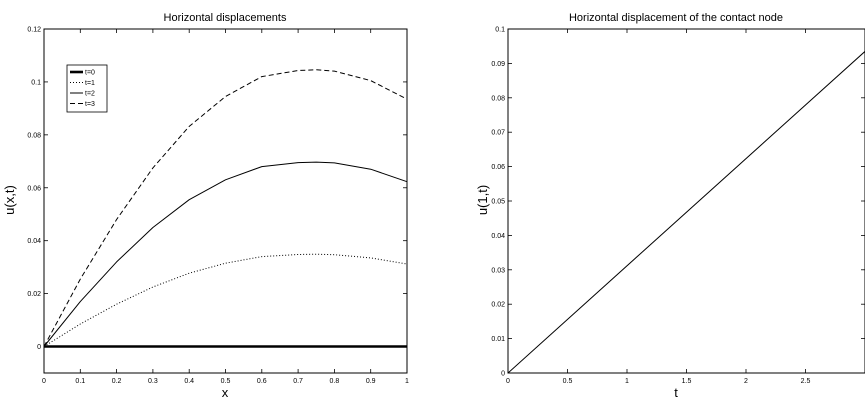 The height and width of the screenshot is (405, 865). What do you see at coordinates (498, 270) in the screenshot?
I see `y-tick-label: 0.03` at bounding box center [498, 270].